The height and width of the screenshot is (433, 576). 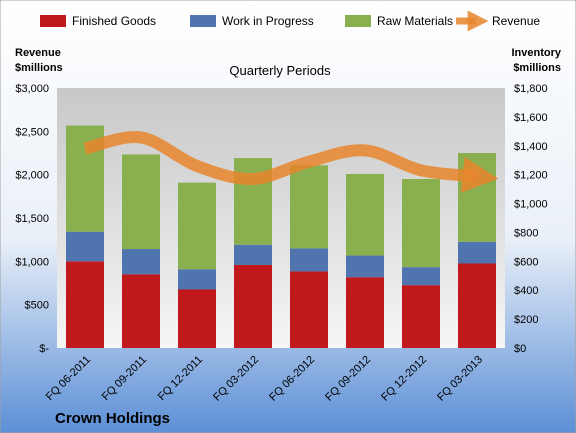 I want to click on left-tick-label: $1,000, so click(x=32, y=262).